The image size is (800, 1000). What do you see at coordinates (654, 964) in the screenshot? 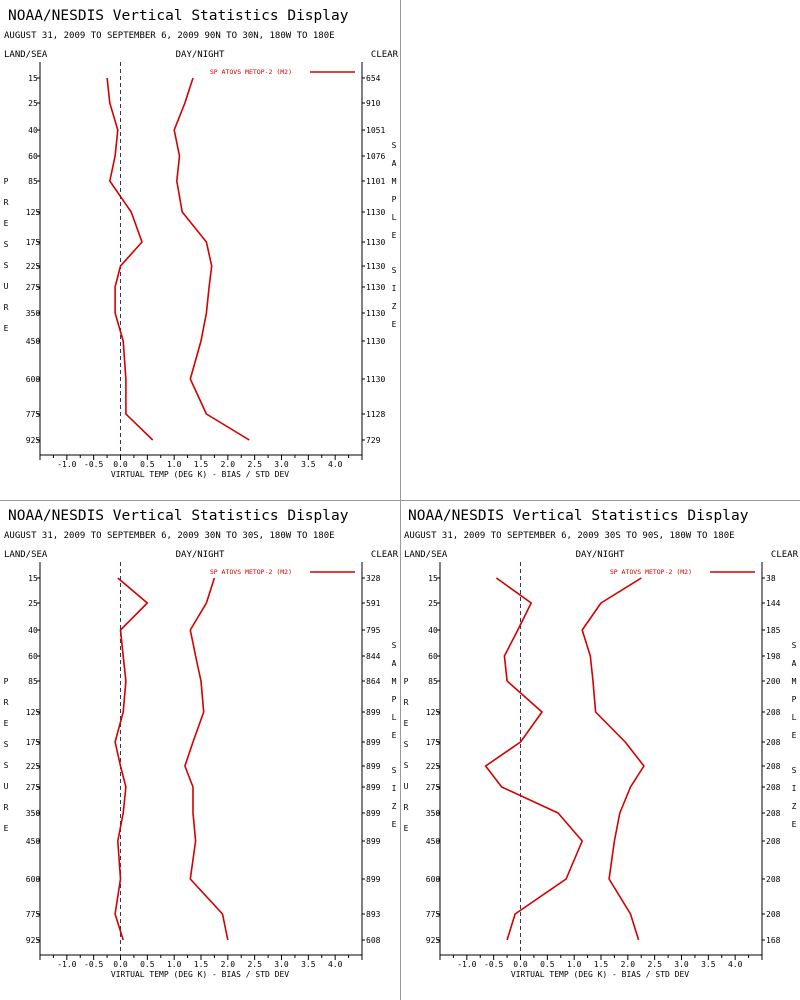
I see `x-tick-label: 2.5` at bounding box center [654, 964].